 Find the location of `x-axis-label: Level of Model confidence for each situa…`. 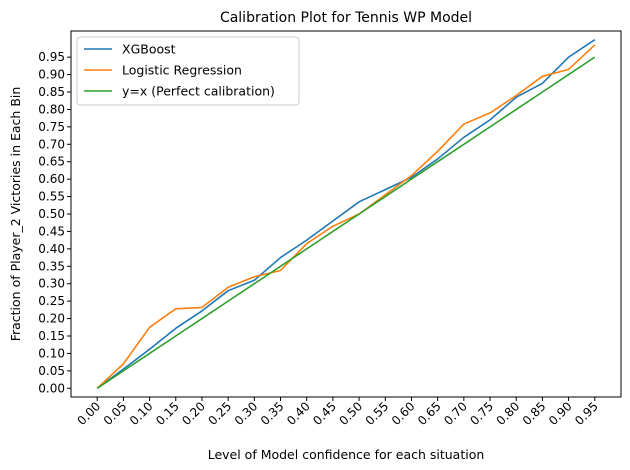

x-axis-label: Level of Model confidence for each situa… is located at coordinates (346, 454).